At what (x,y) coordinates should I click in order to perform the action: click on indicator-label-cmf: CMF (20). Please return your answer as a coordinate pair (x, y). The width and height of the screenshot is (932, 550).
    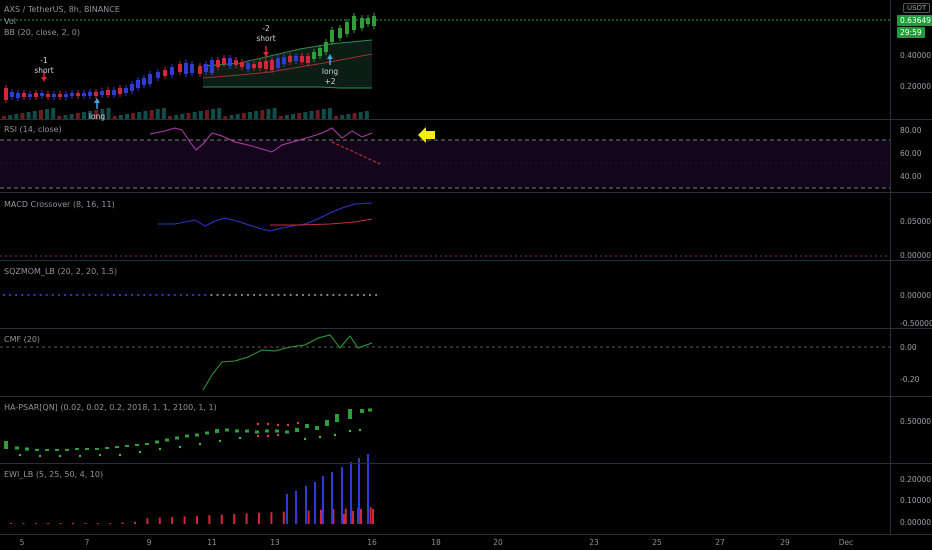
    Looking at the image, I should click on (22, 339).